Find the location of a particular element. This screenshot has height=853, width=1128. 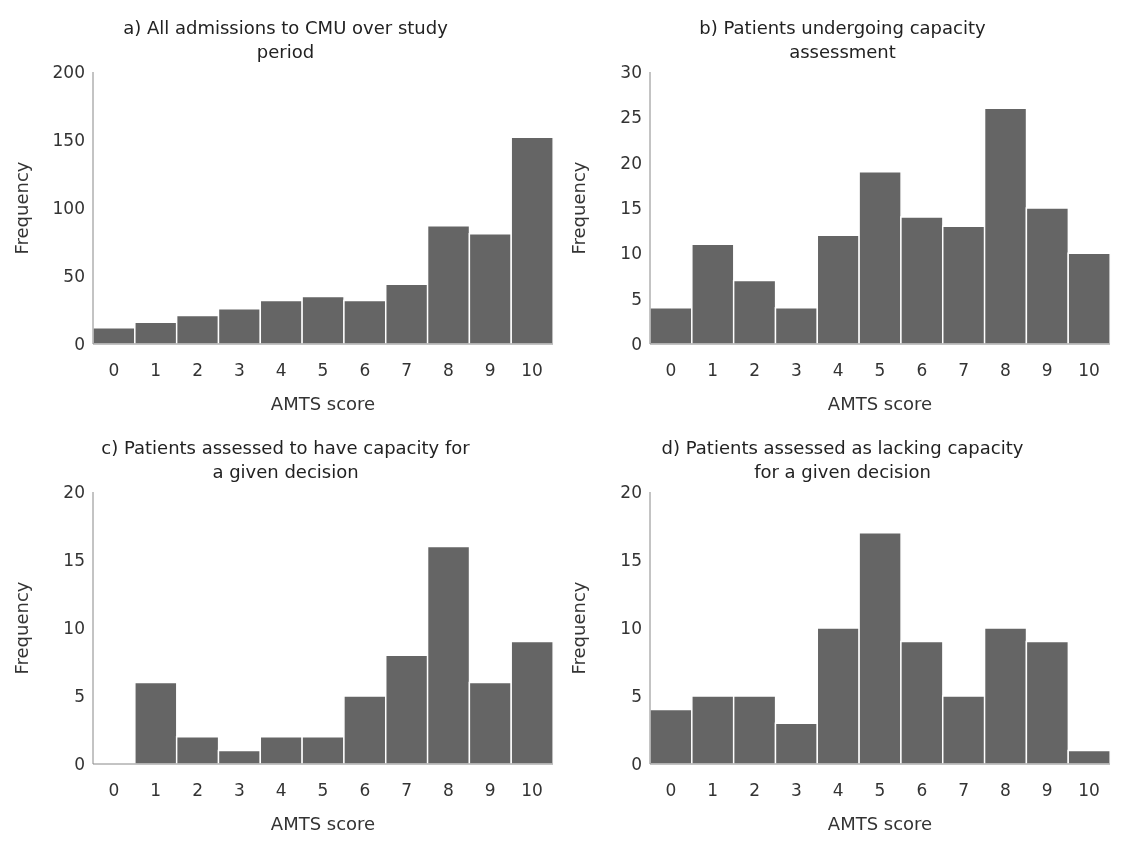

chart-title: d) Patients assessed as lacking capacity for a given decision is located at coordinates (842, 460).